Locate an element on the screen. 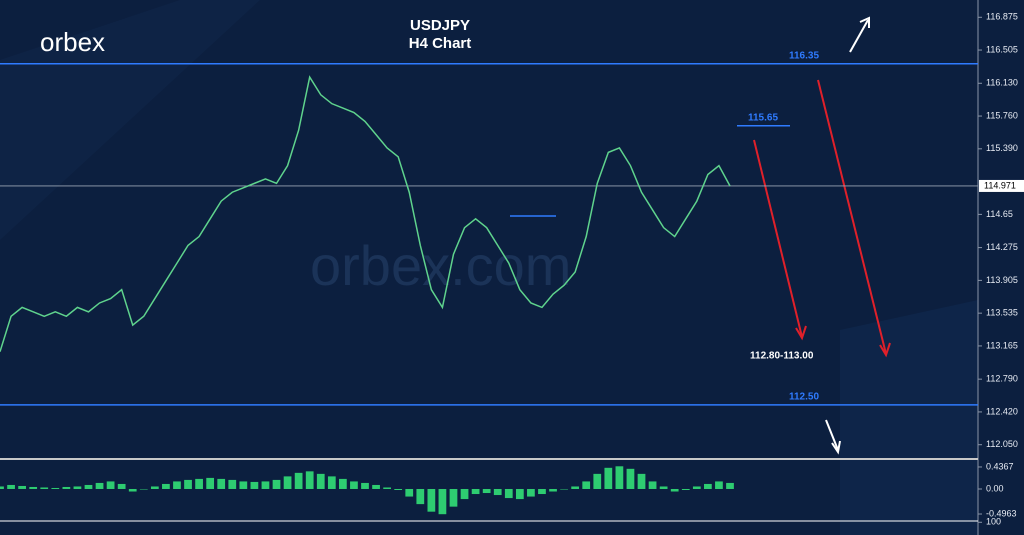 The image size is (1024, 535). level-label: 112.50 is located at coordinates (804, 396).